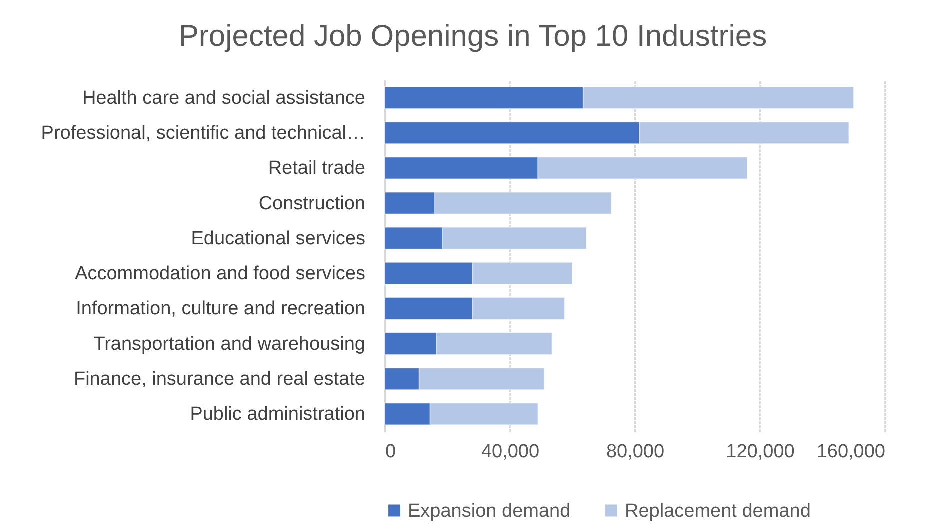 Image resolution: width=925 pixels, height=531 pixels. I want to click on y-tick-label: Accommodation and food services, so click(220, 274).